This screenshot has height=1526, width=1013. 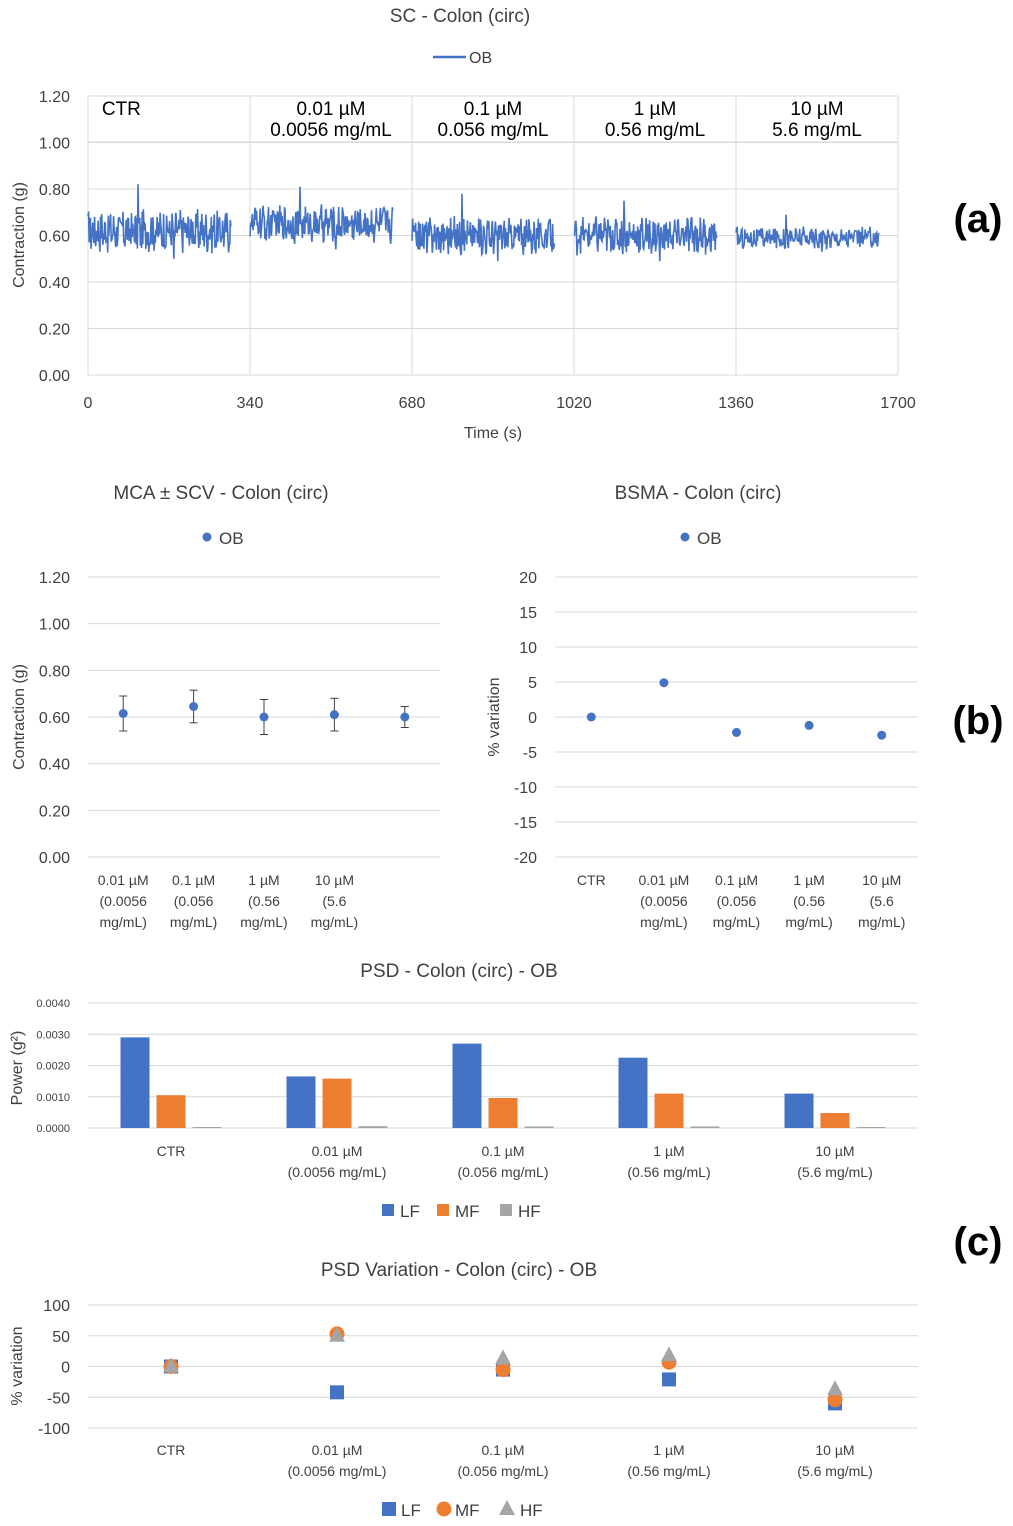 I want to click on chart-b1-x-tick: (5.6, so click(x=334, y=901).